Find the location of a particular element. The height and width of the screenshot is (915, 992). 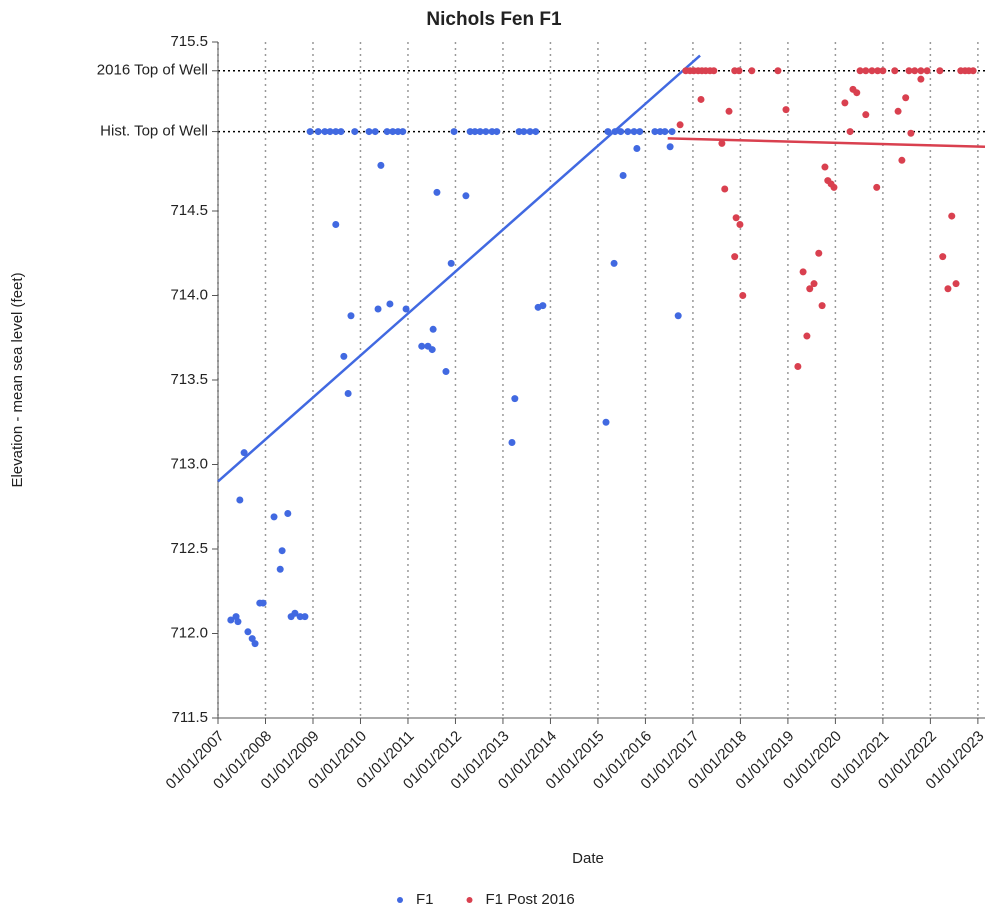

y-tick-label: 714.5 is located at coordinates (189, 210).